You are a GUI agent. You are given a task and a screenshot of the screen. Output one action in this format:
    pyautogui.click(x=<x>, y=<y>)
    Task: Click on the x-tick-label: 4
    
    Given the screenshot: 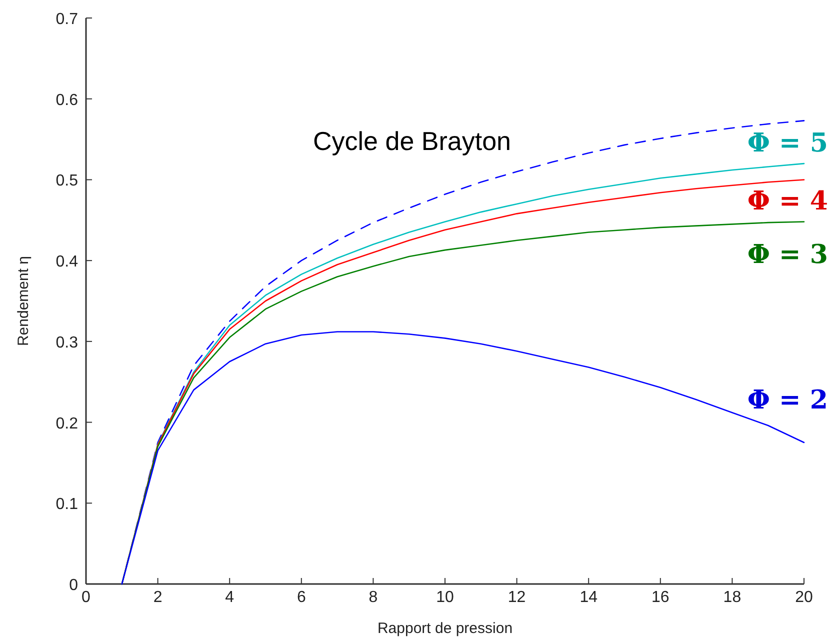 What is the action you would take?
    pyautogui.click(x=229, y=597)
    